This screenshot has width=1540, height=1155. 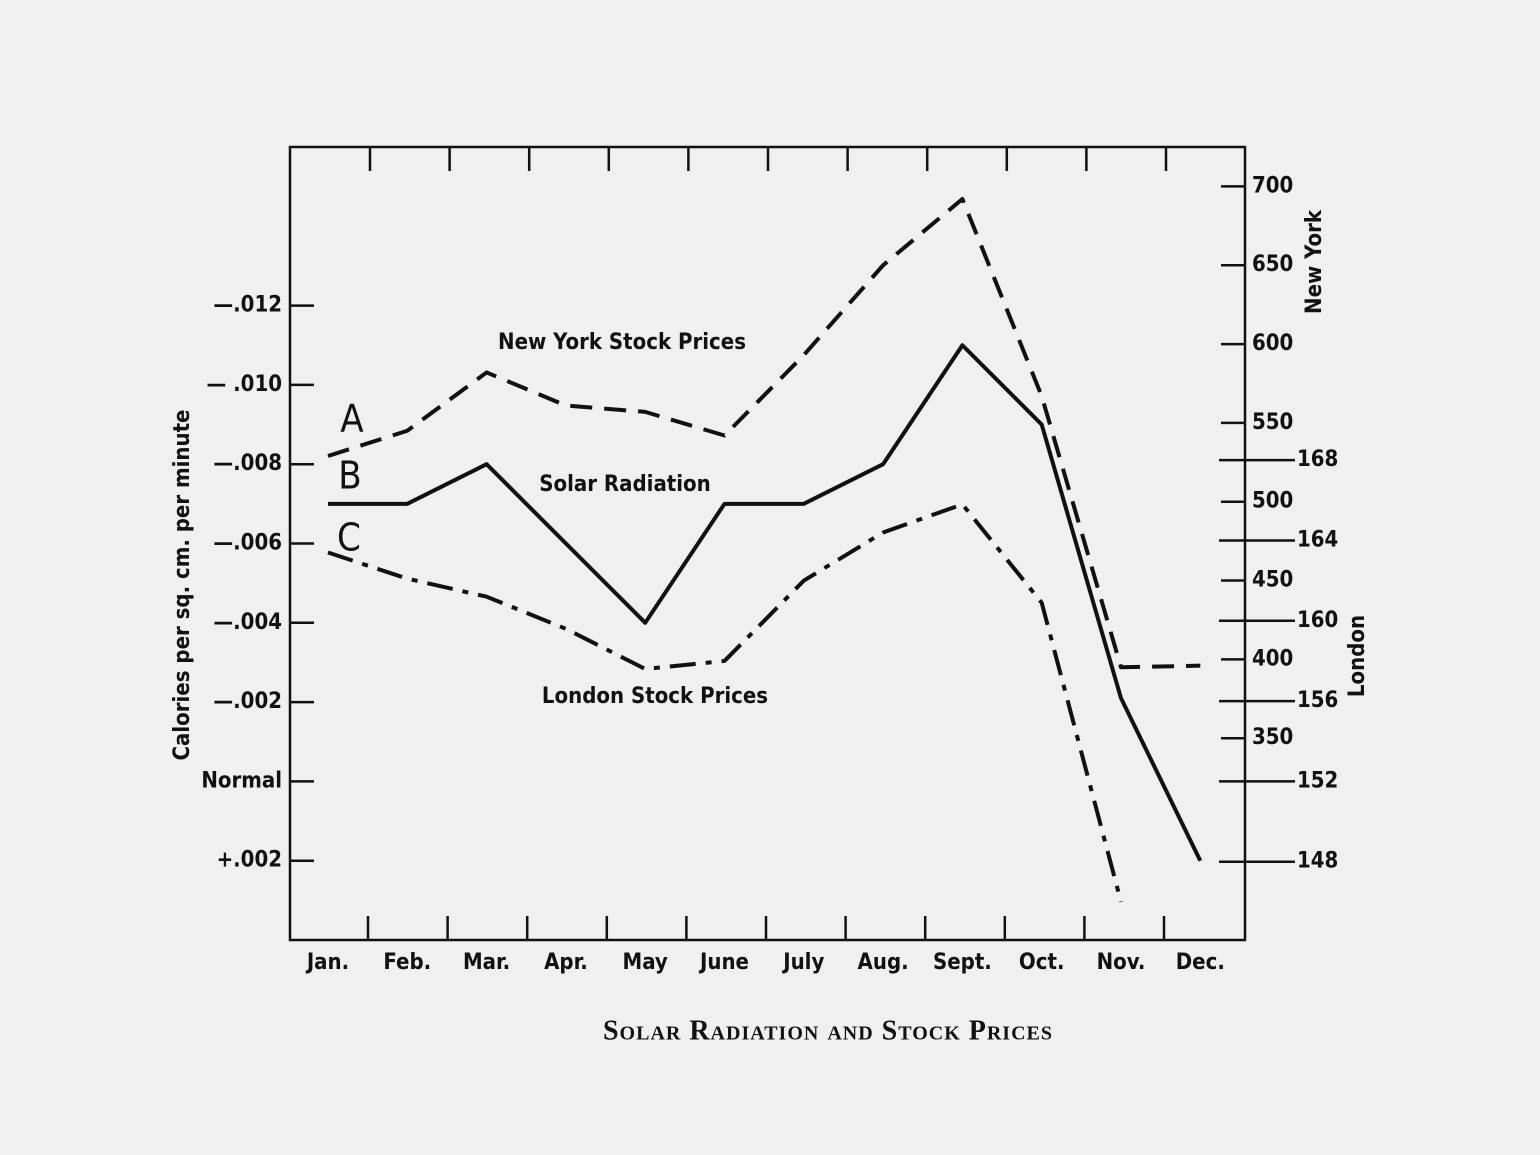 I want to click on annotation: B, so click(x=349, y=476).